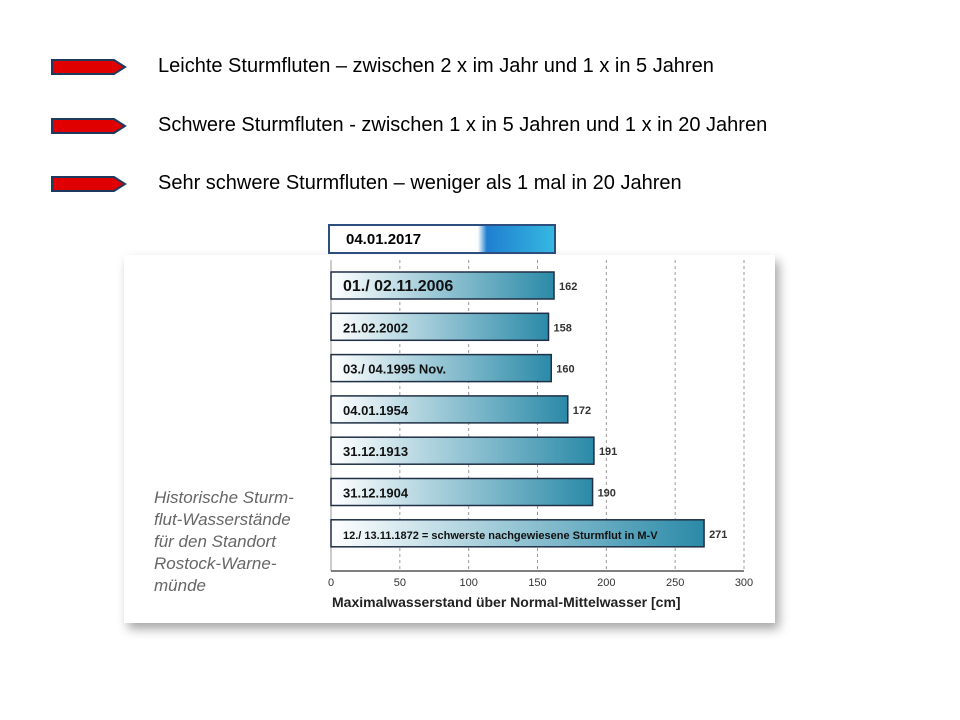 The image size is (960, 720). What do you see at coordinates (608, 452) in the screenshot?
I see `bar-value-label: 191` at bounding box center [608, 452].